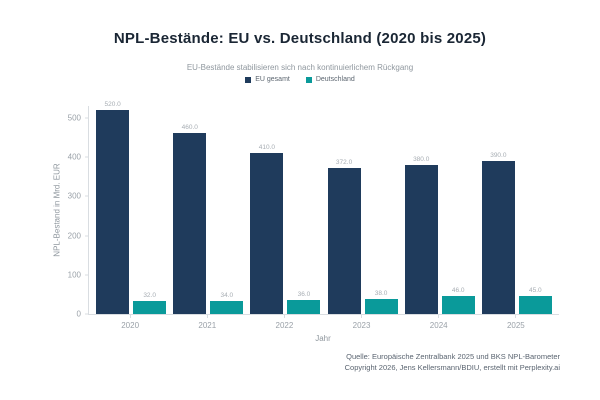 Image resolution: width=600 pixels, height=400 pixels. I want to click on x-axis-tick: 2021, so click(207, 322).